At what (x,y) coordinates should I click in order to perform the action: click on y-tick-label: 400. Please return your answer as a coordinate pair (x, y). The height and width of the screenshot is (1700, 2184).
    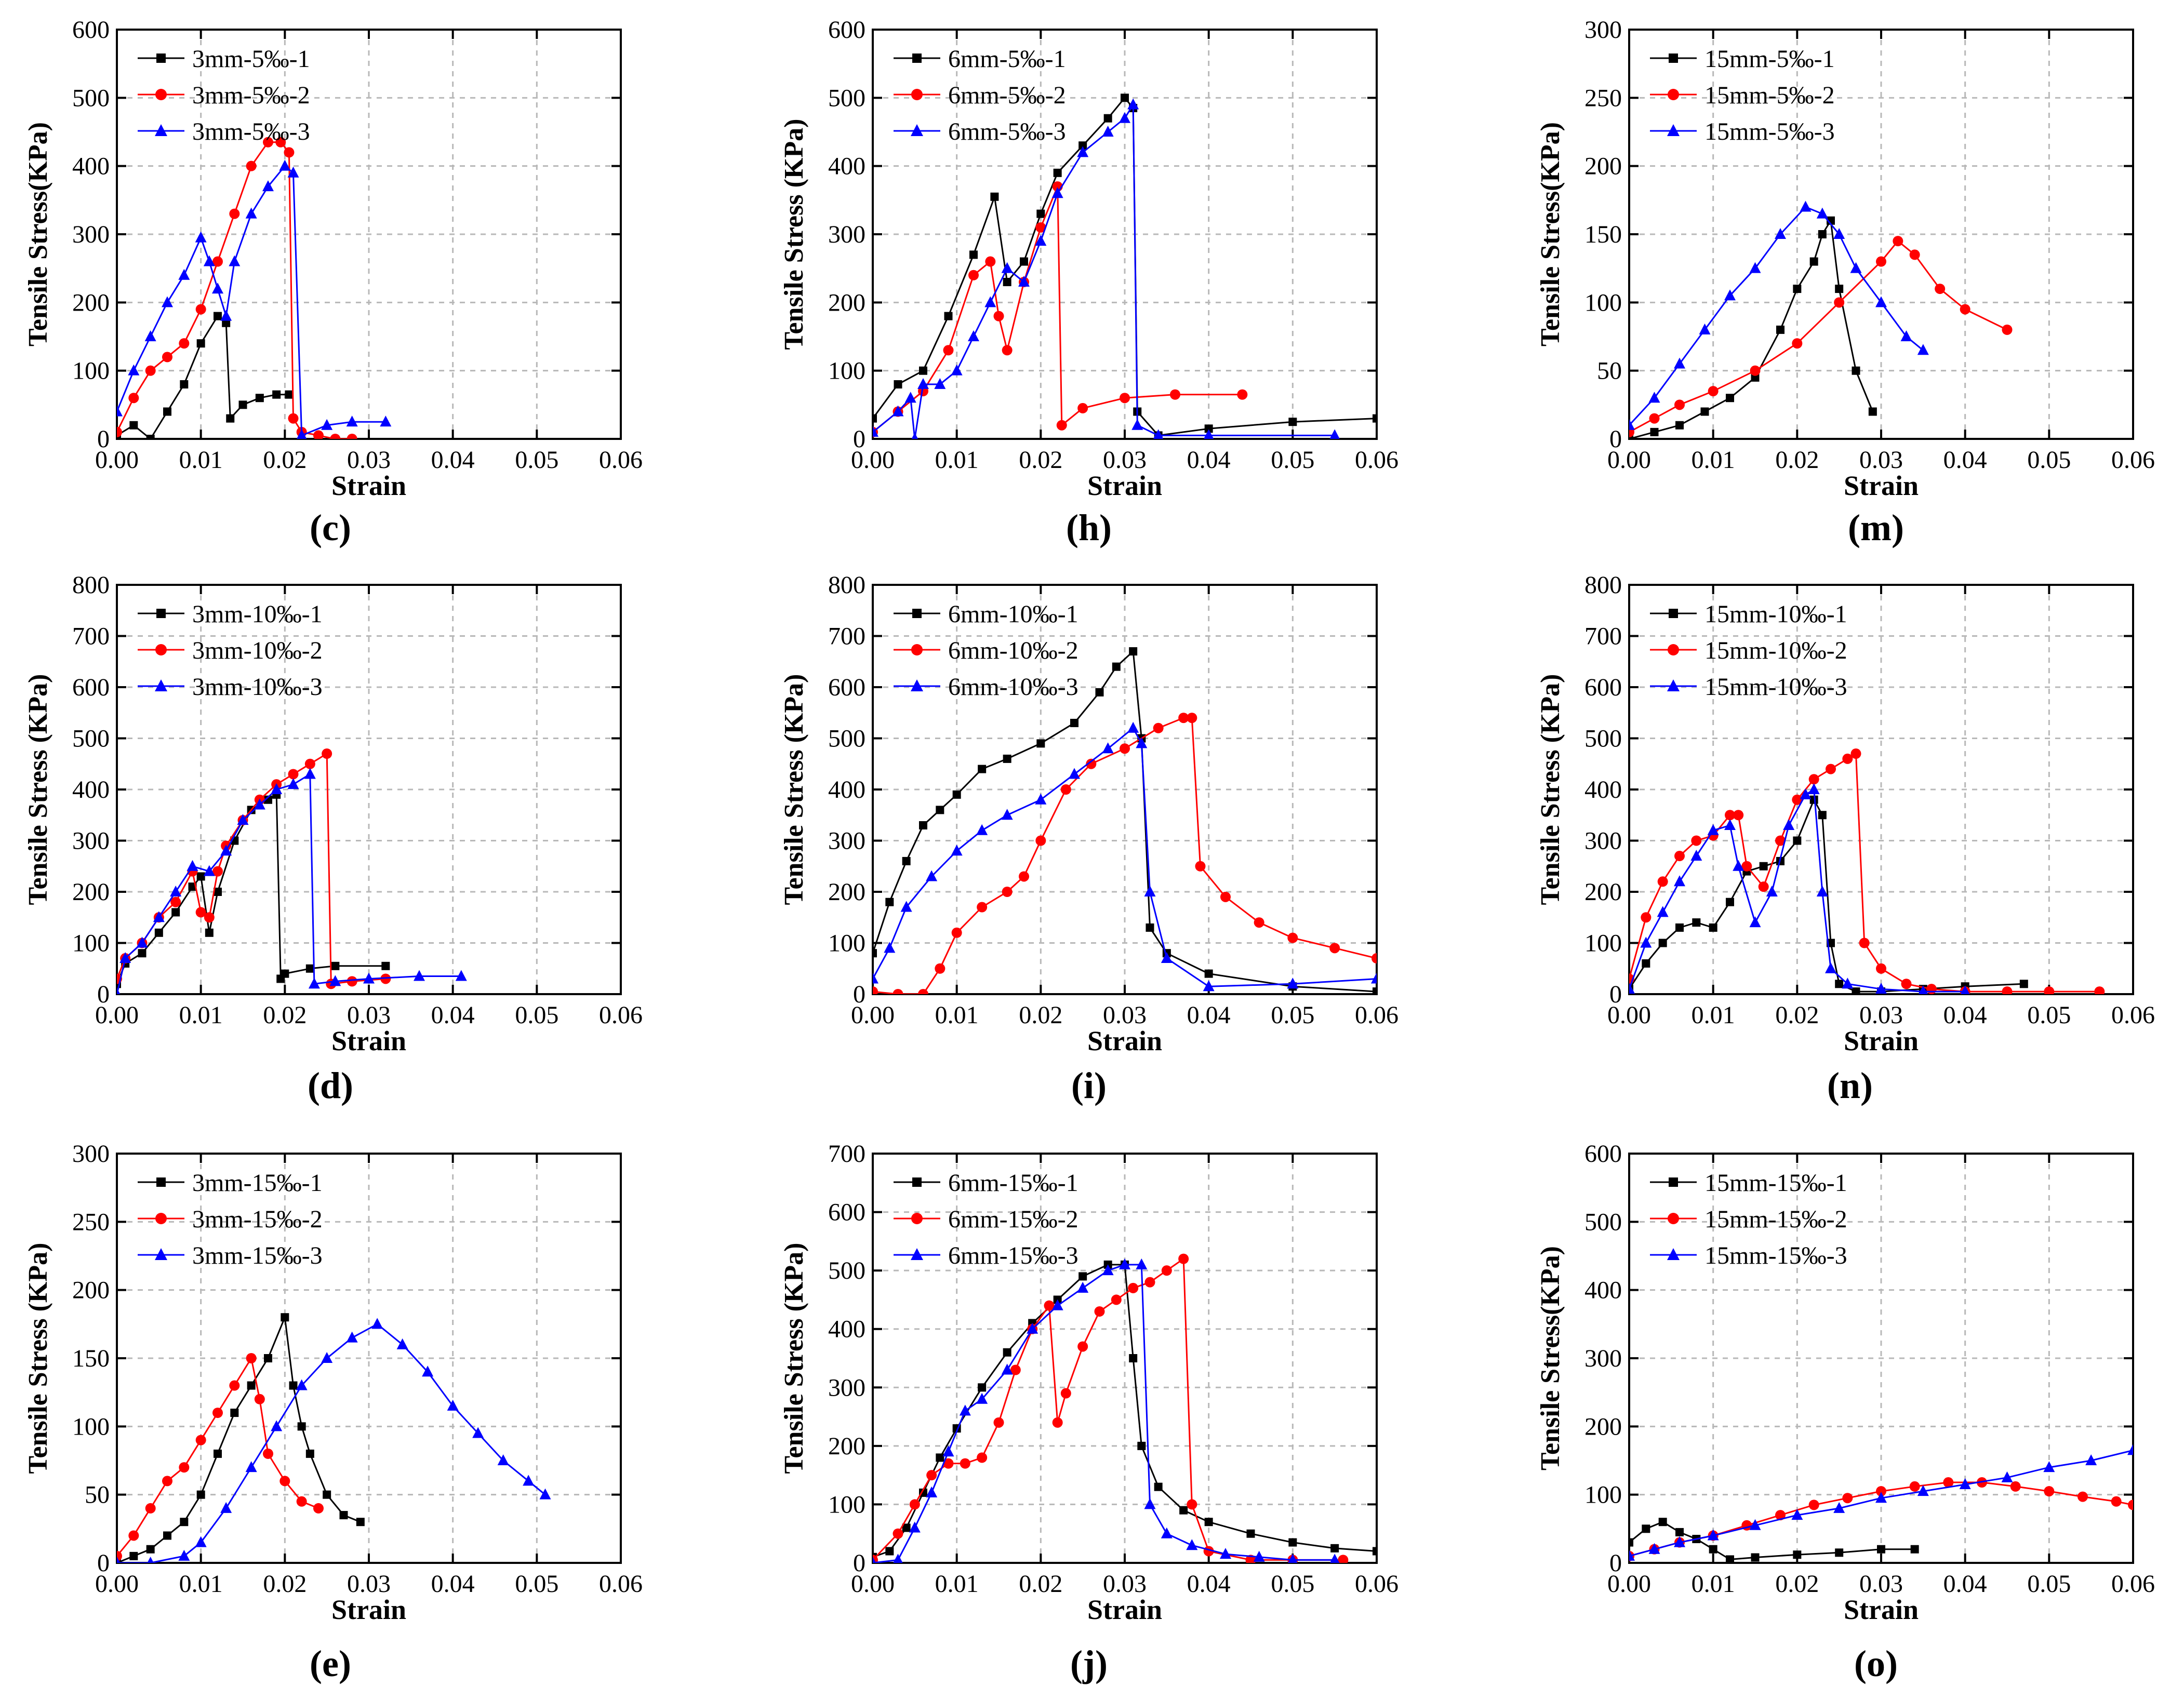
    Looking at the image, I should click on (846, 790).